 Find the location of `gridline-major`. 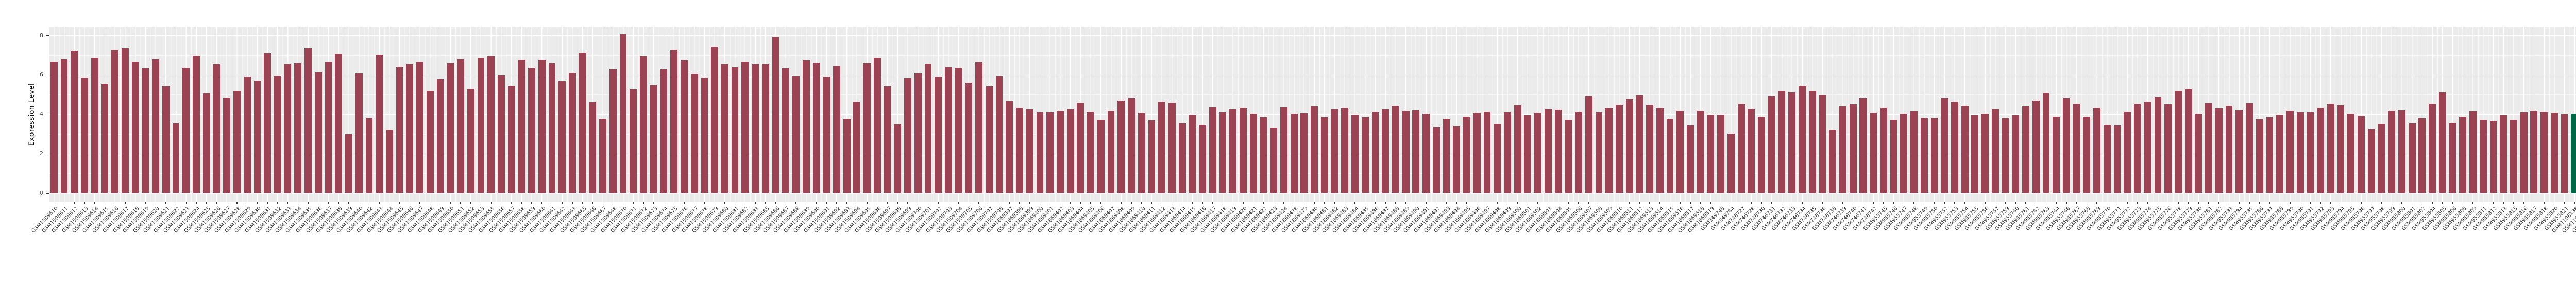

gridline-major is located at coordinates (1312, 35).